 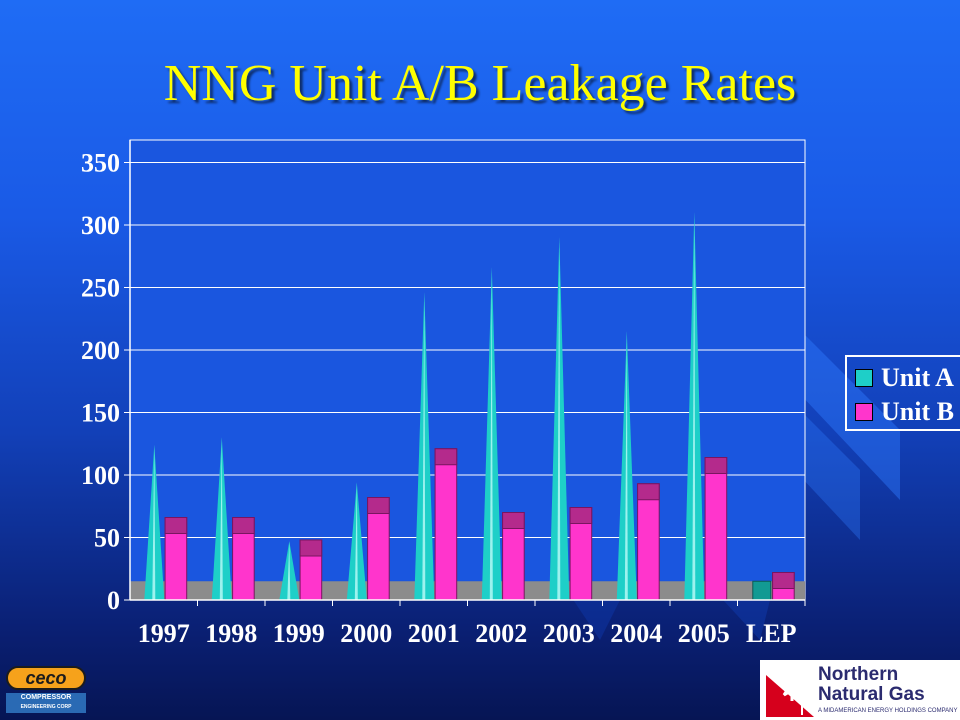 I want to click on y-tick-label: 250, so click(x=100, y=288).